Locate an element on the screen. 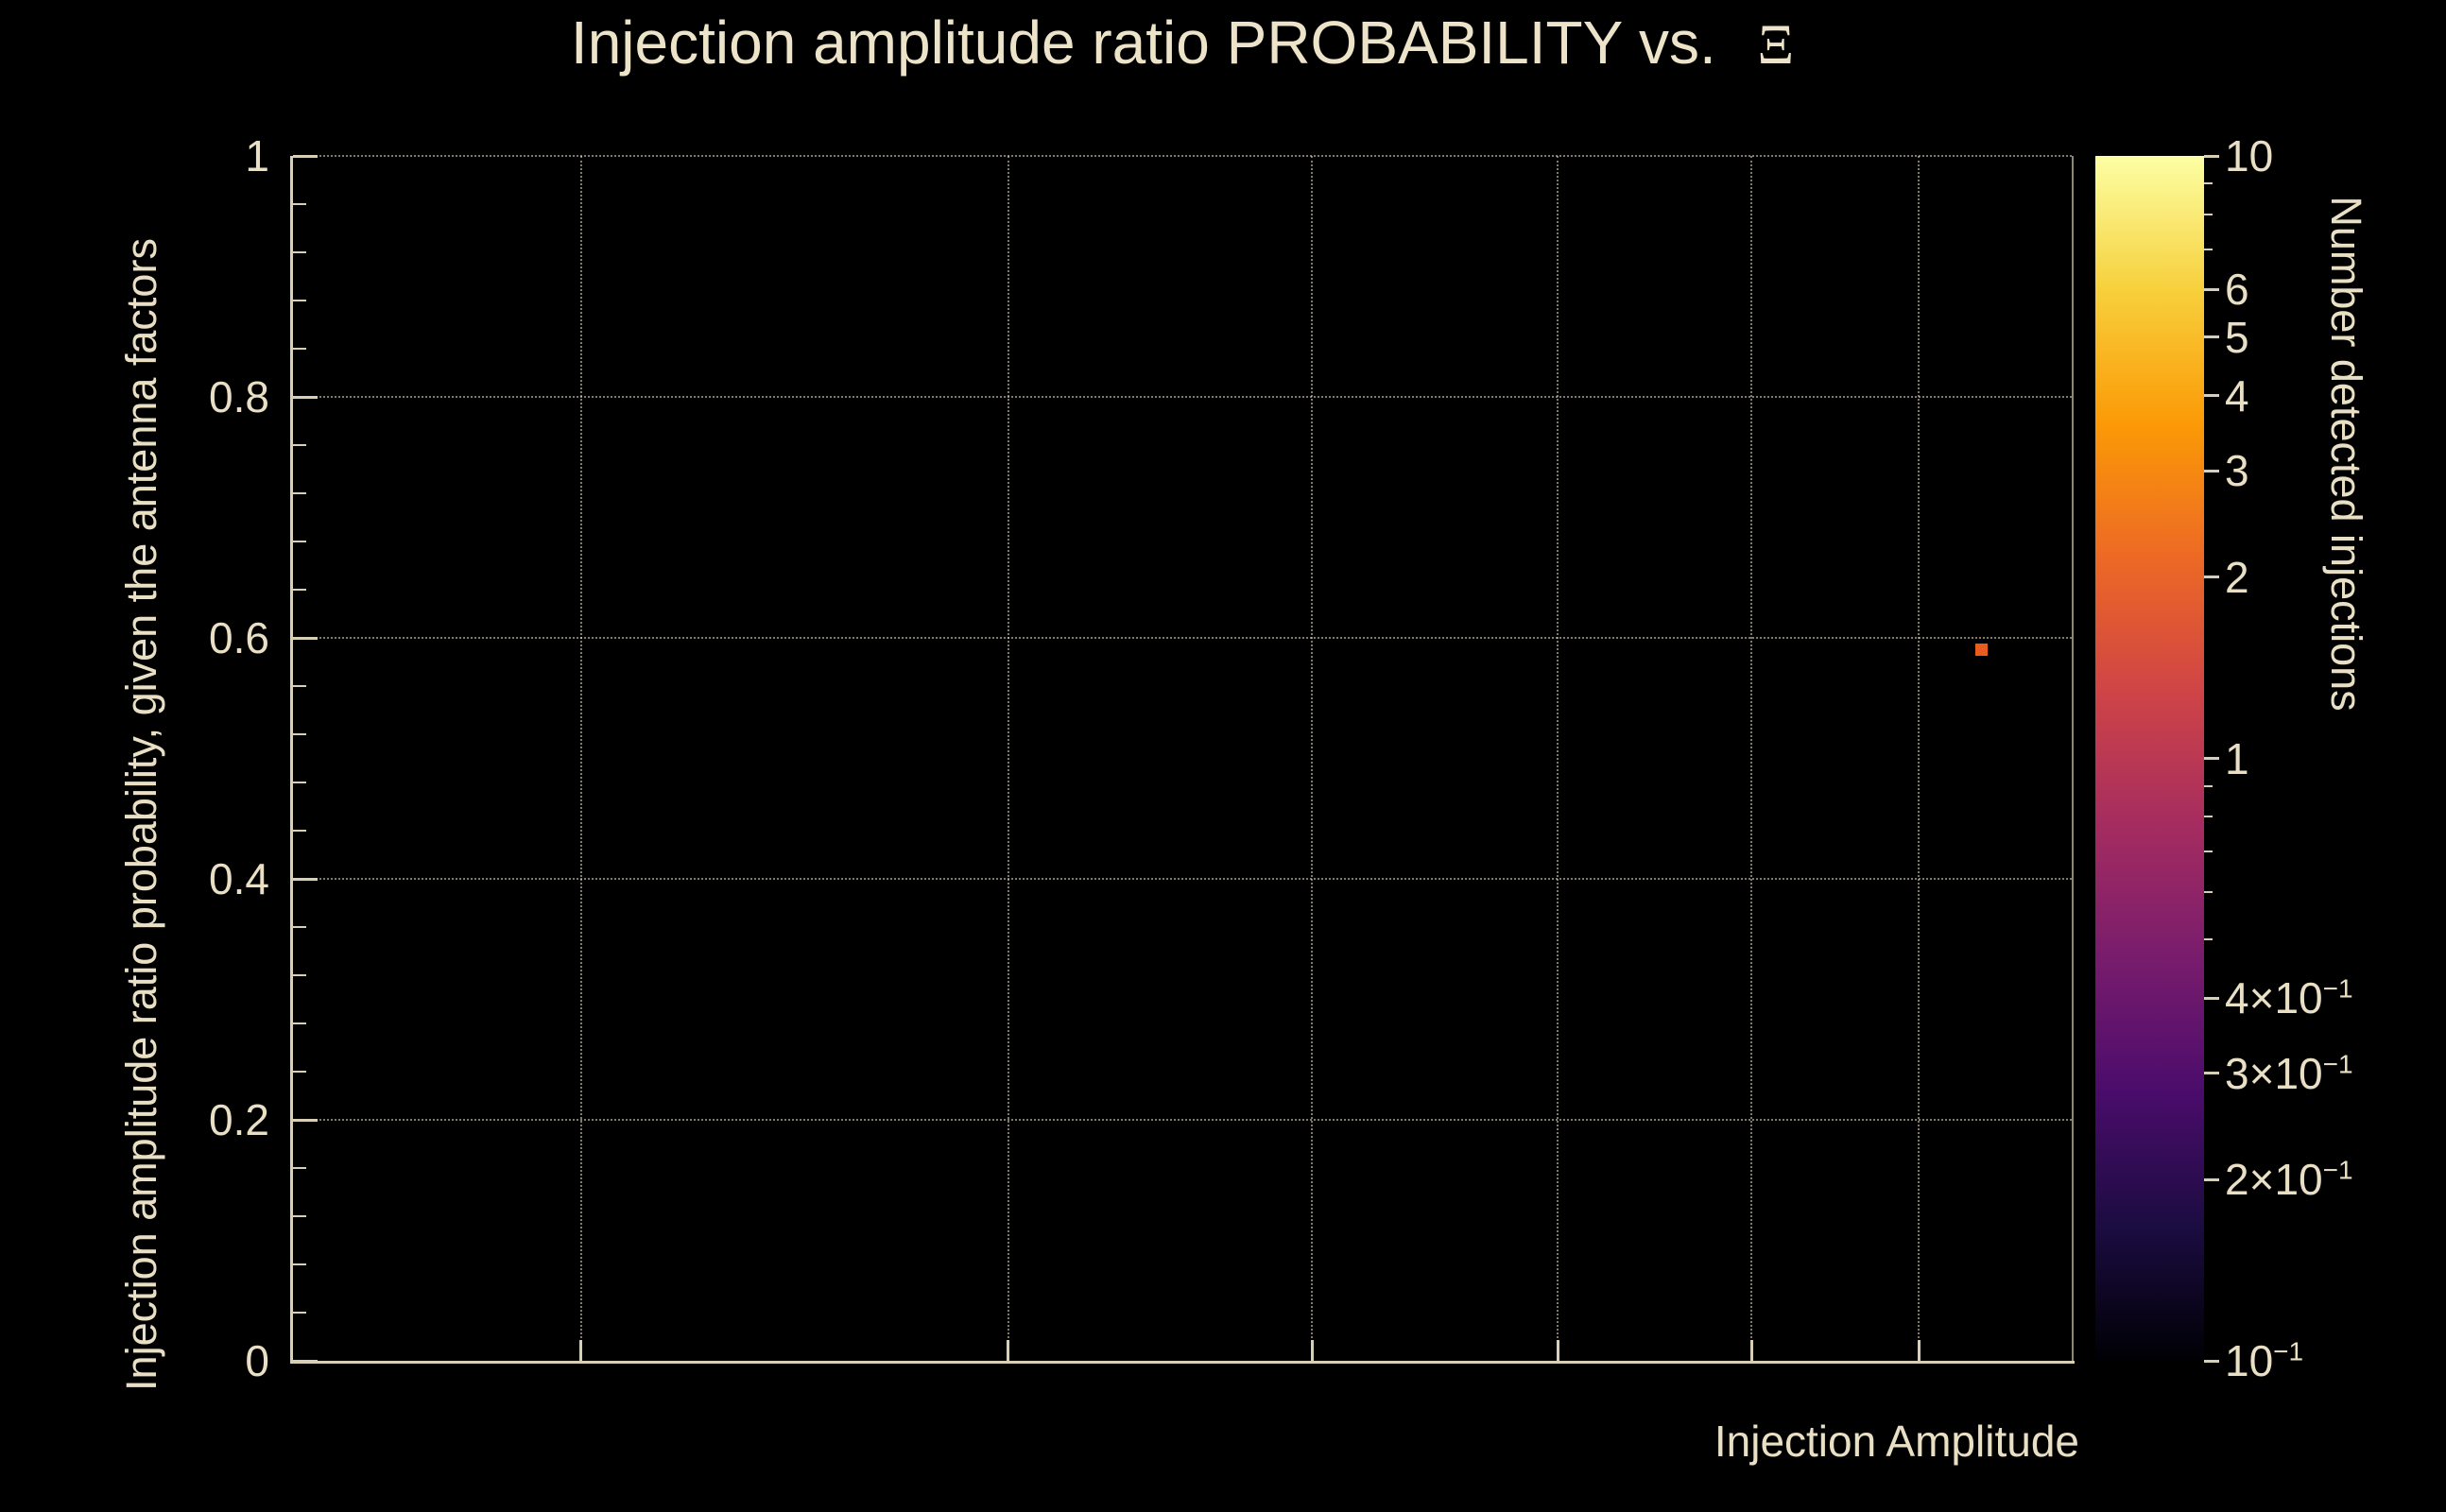 The height and width of the screenshot is (1512, 2446). y-tick-label: 1 is located at coordinates (257, 155).